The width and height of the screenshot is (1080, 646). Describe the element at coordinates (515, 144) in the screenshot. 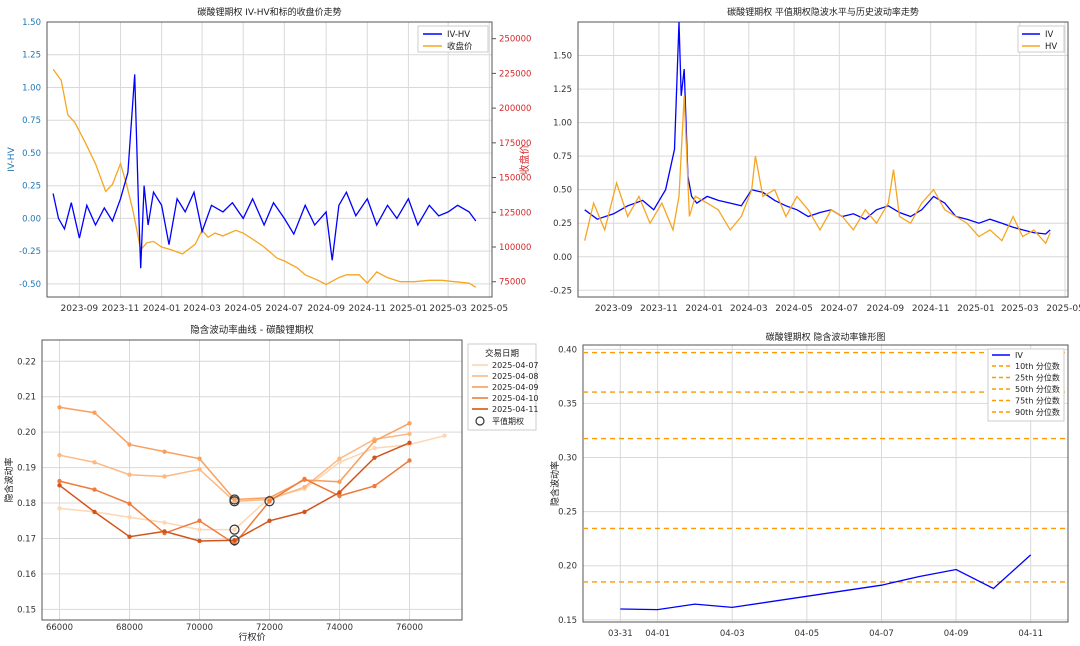

I see `y2-tick-label: 175000` at that location.